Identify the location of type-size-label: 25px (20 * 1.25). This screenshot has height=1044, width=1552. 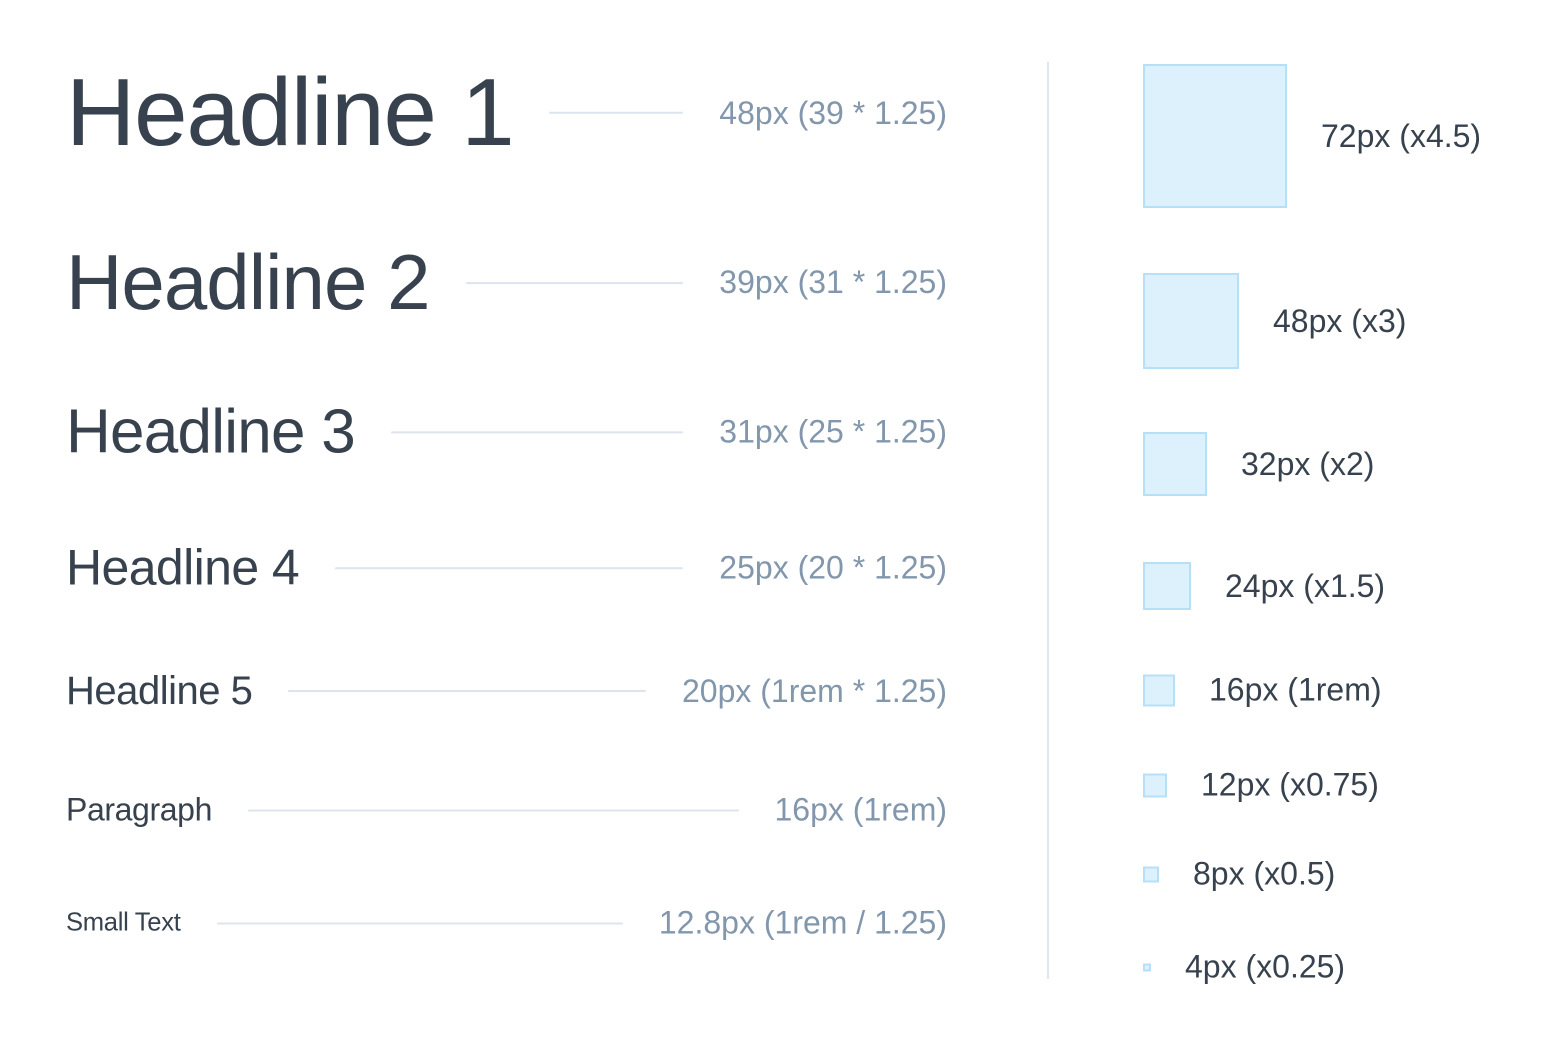
(833, 567).